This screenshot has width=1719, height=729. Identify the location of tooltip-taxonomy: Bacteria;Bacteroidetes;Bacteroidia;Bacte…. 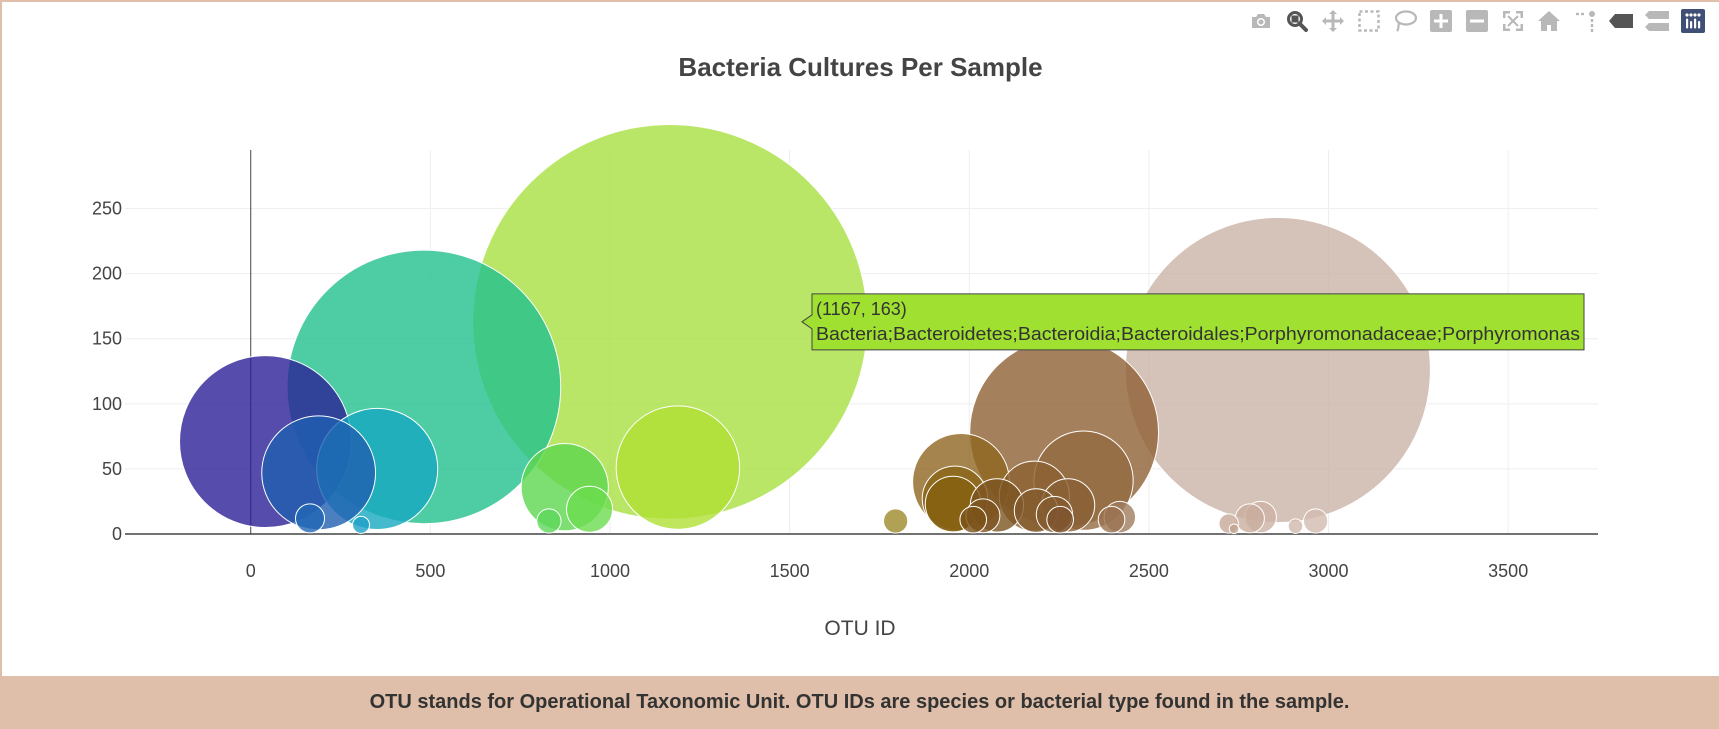
(1198, 334).